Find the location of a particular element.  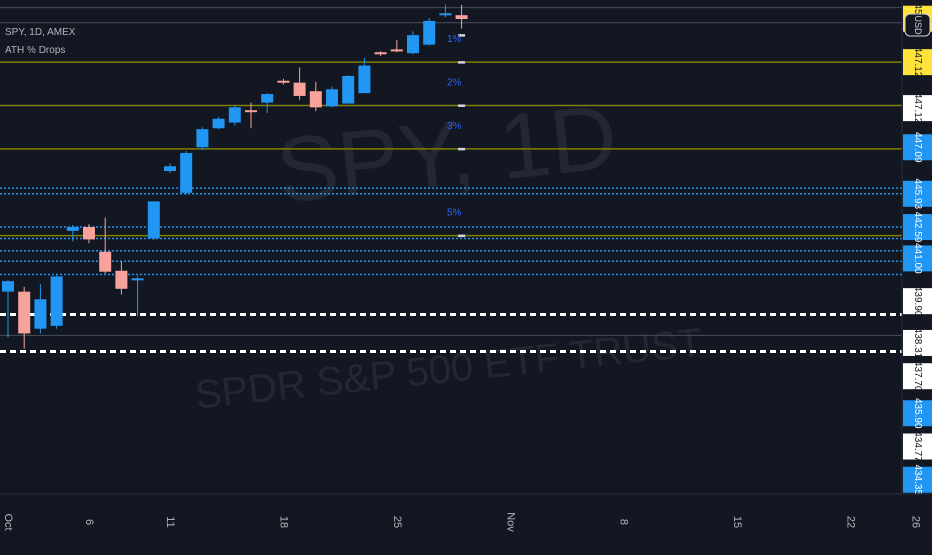

currency-label: USD is located at coordinates (918, 25).